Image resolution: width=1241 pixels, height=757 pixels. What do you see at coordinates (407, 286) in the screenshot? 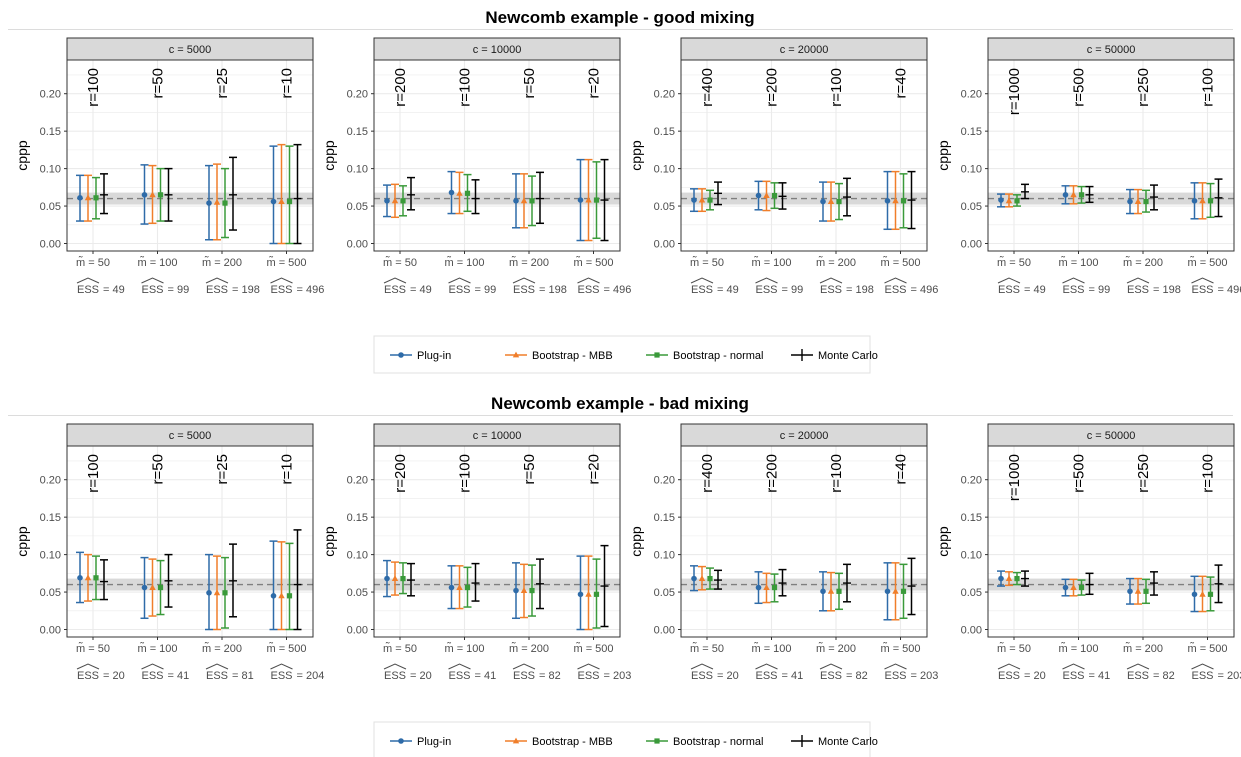
I see `ess-label: ESS = 49` at bounding box center [407, 286].